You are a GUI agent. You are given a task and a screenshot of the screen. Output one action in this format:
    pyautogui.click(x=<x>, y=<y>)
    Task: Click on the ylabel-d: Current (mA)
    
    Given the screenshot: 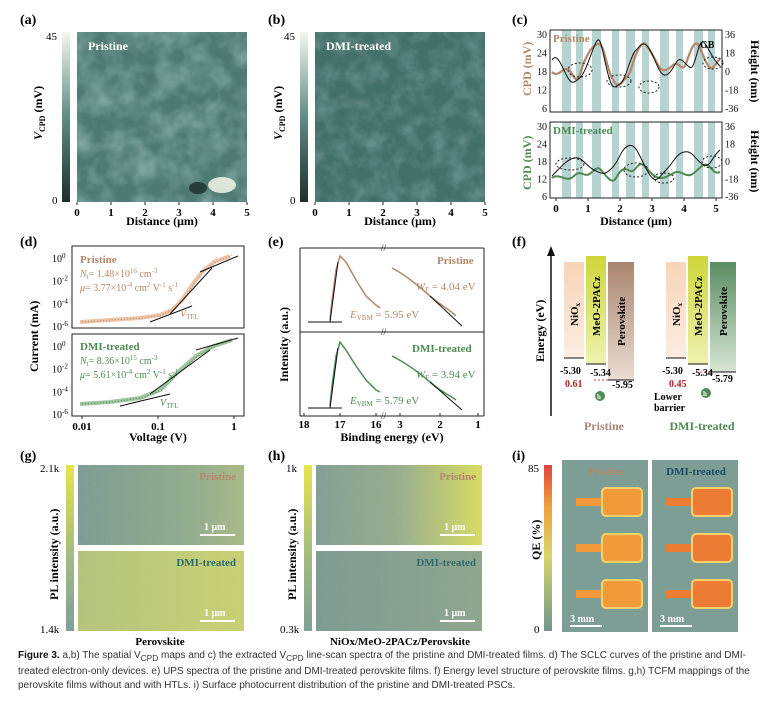 What is the action you would take?
    pyautogui.click(x=34, y=336)
    